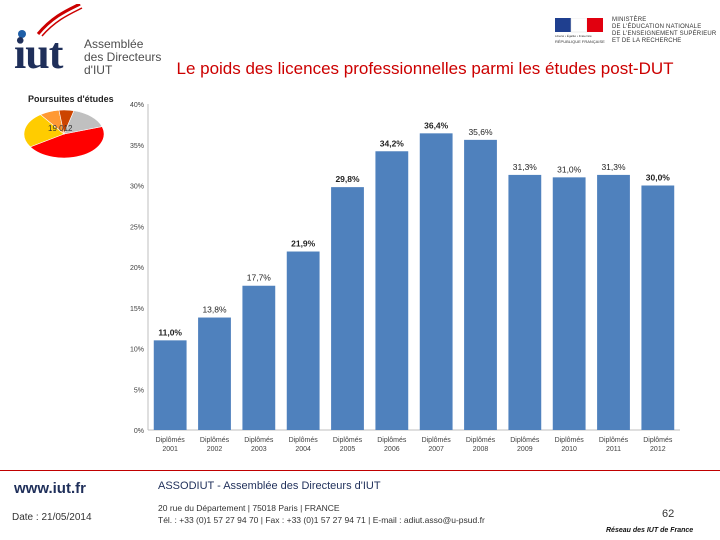  I want to click on pie-chart: 19 012, so click(64, 134).